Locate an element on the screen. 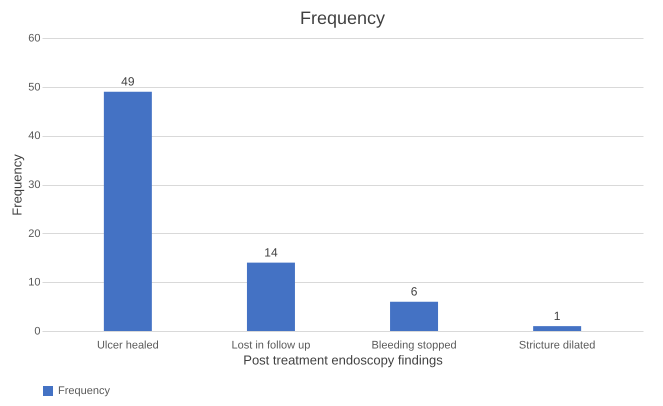 The height and width of the screenshot is (406, 663). y-axis-title: Frequency is located at coordinates (16, 185).